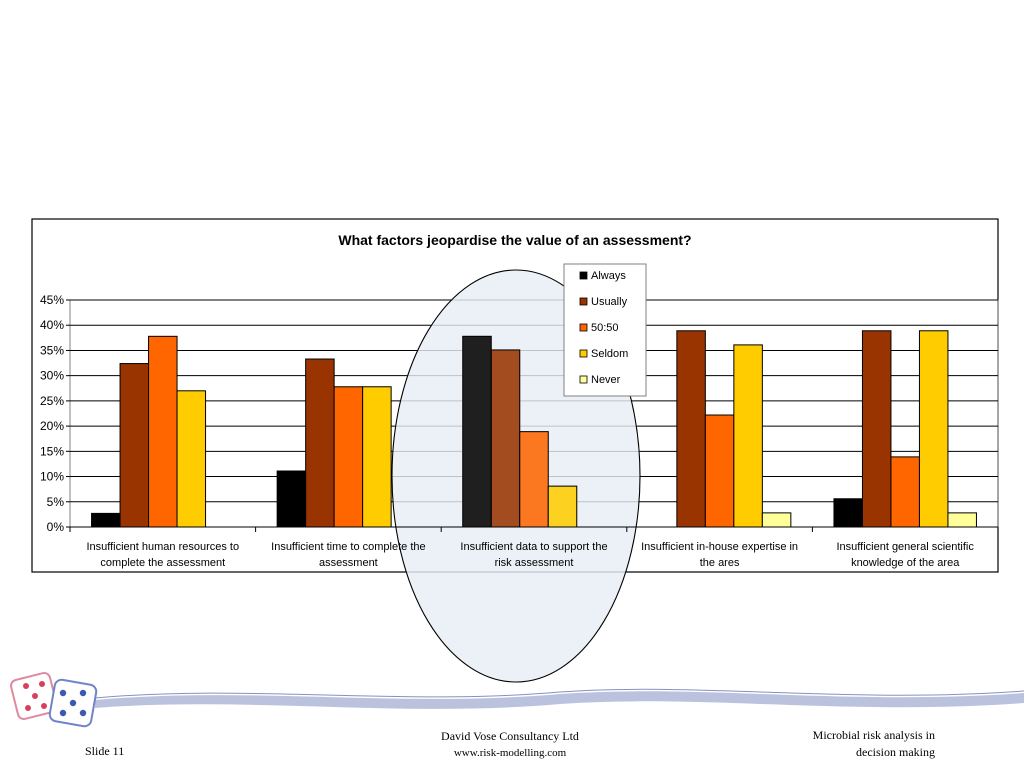  I want to click on y-tick-label: 25%, so click(52, 401).